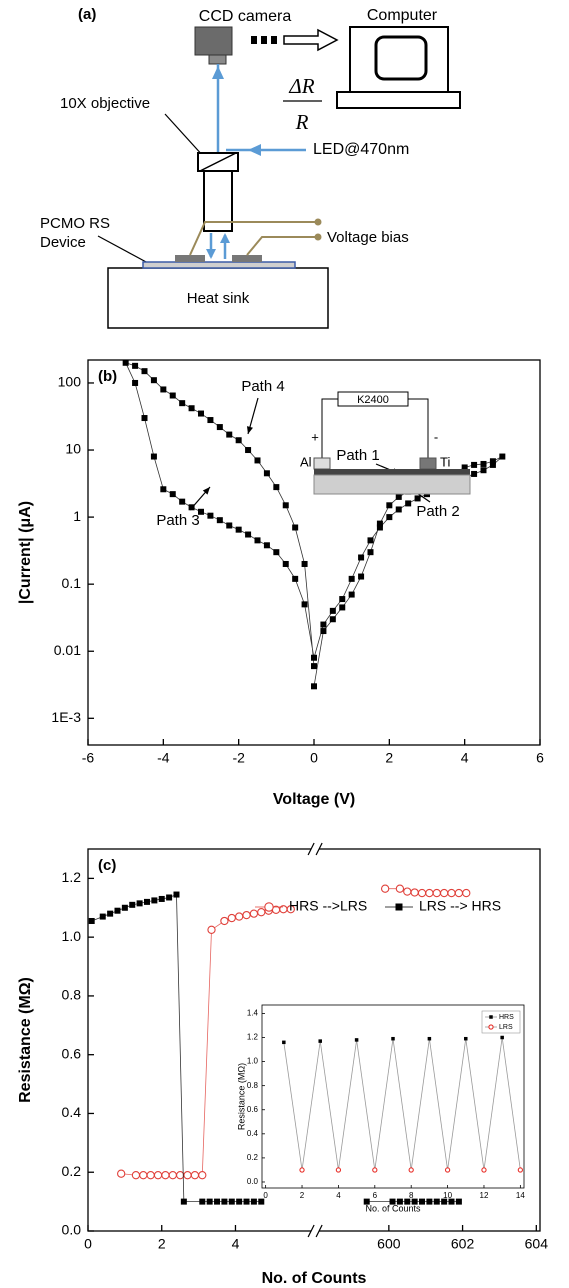 The width and height of the screenshot is (569, 1288). What do you see at coordinates (70, 382) in the screenshot?
I see `y-tick-label: 100` at bounding box center [70, 382].